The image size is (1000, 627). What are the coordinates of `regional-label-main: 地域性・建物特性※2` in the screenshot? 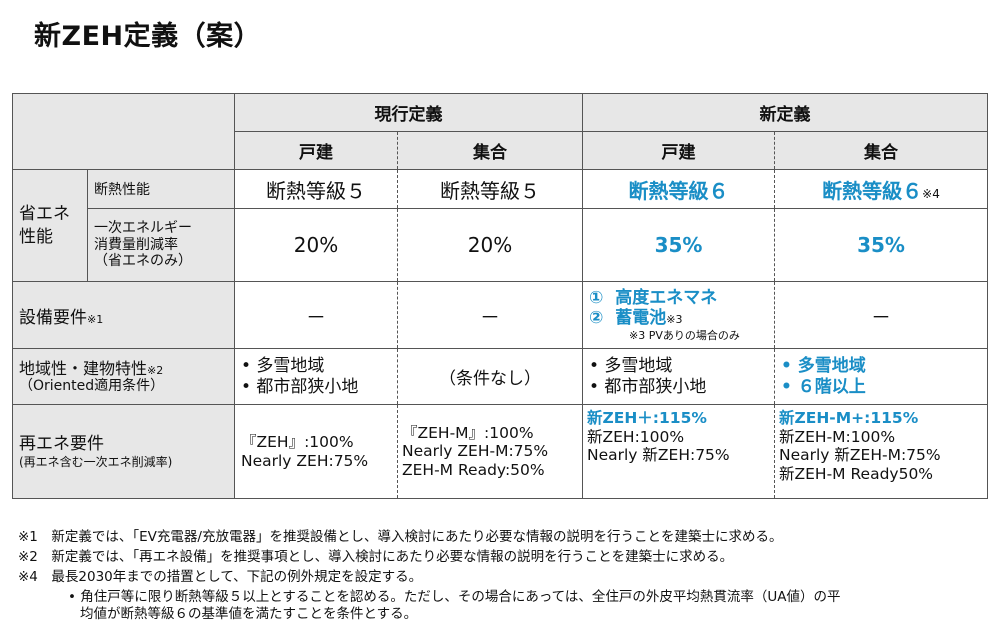 It's located at (126, 368).